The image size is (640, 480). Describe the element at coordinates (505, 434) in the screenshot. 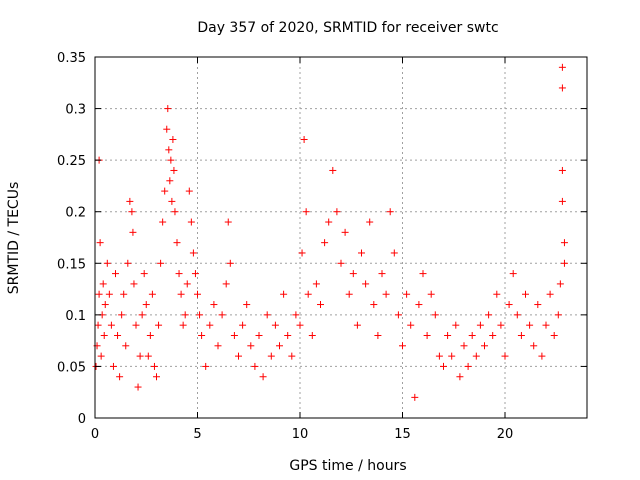

I see `x-tick-label: 20` at that location.